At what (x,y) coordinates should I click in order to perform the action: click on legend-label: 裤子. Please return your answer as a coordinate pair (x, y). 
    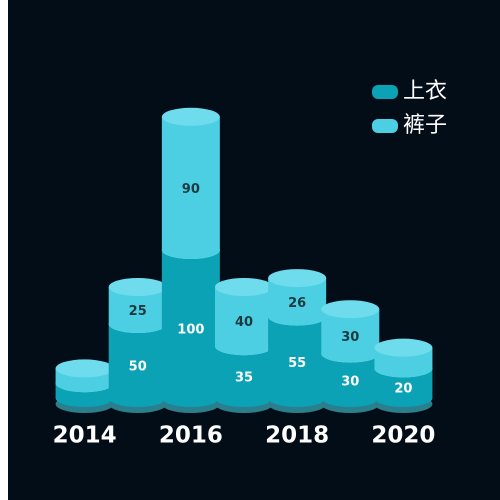
    Looking at the image, I should click on (425, 125).